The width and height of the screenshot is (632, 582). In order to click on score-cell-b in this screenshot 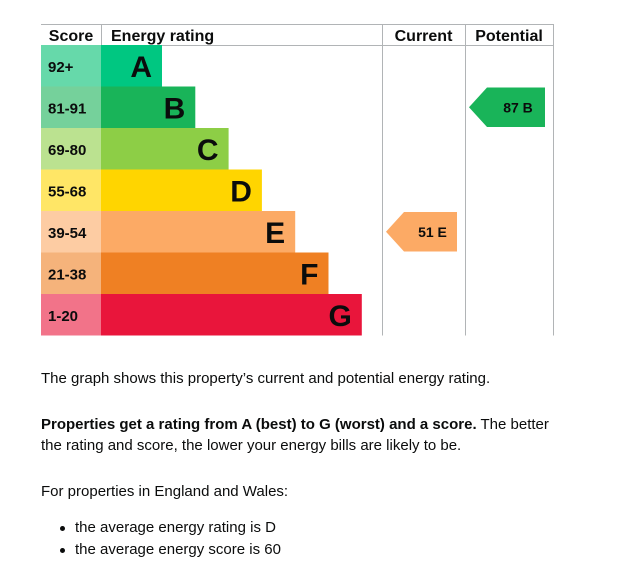, I will do `click(71, 107)`.